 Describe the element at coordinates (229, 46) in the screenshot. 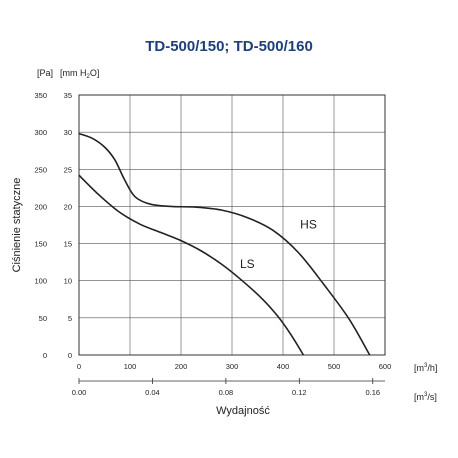

I see `chart-title: TD-500/150; TD-500/160` at that location.